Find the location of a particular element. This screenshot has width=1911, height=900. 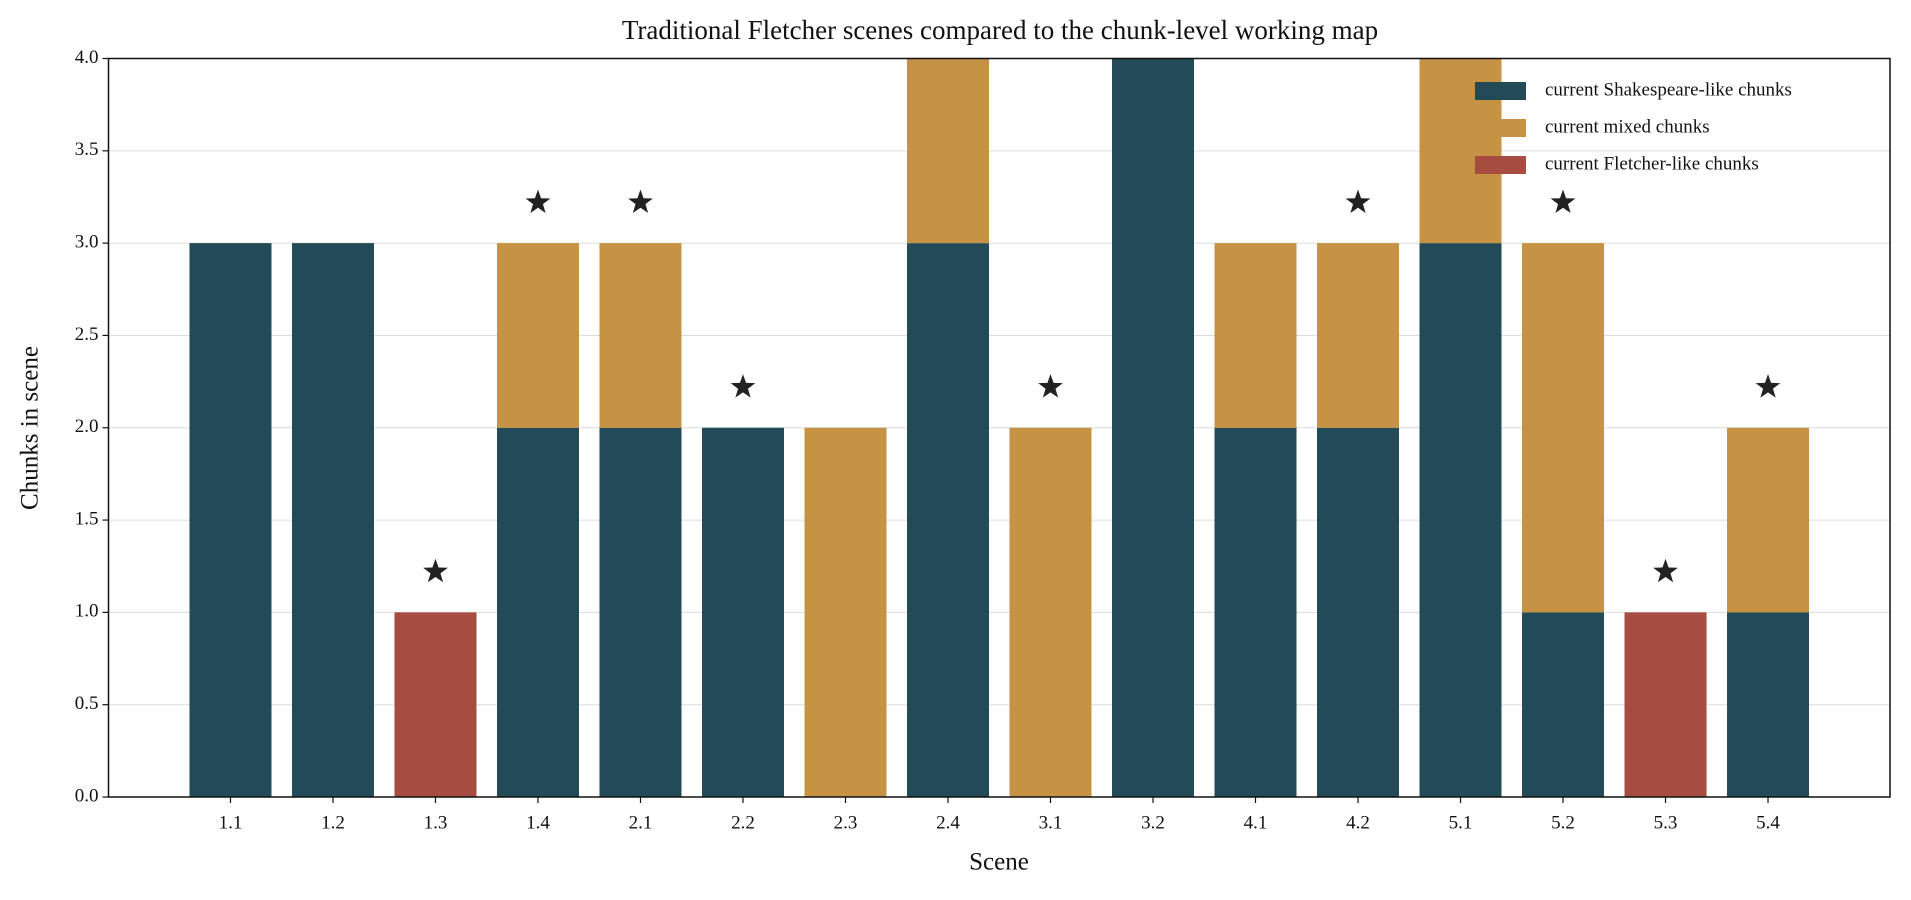

x-tick-label: 2.3 is located at coordinates (846, 822).